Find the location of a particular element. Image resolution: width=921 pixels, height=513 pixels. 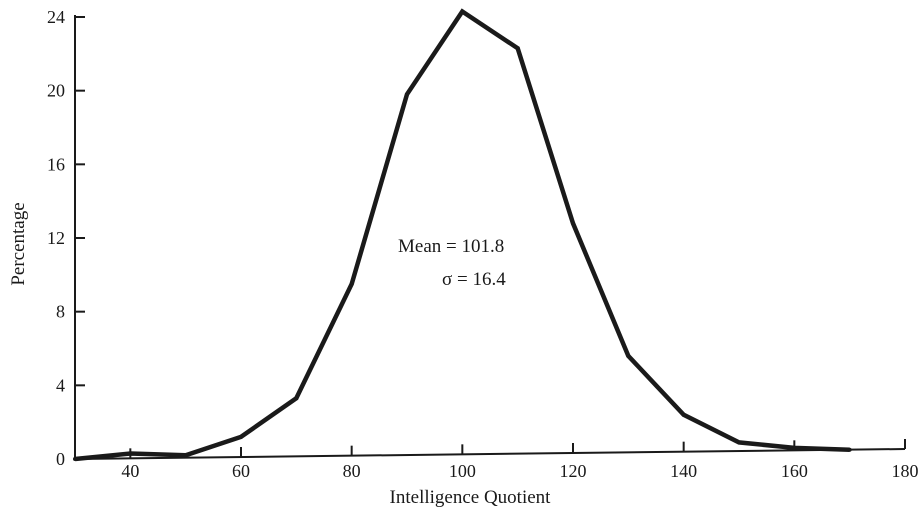

x-tick-label: 140 is located at coordinates (683, 471).